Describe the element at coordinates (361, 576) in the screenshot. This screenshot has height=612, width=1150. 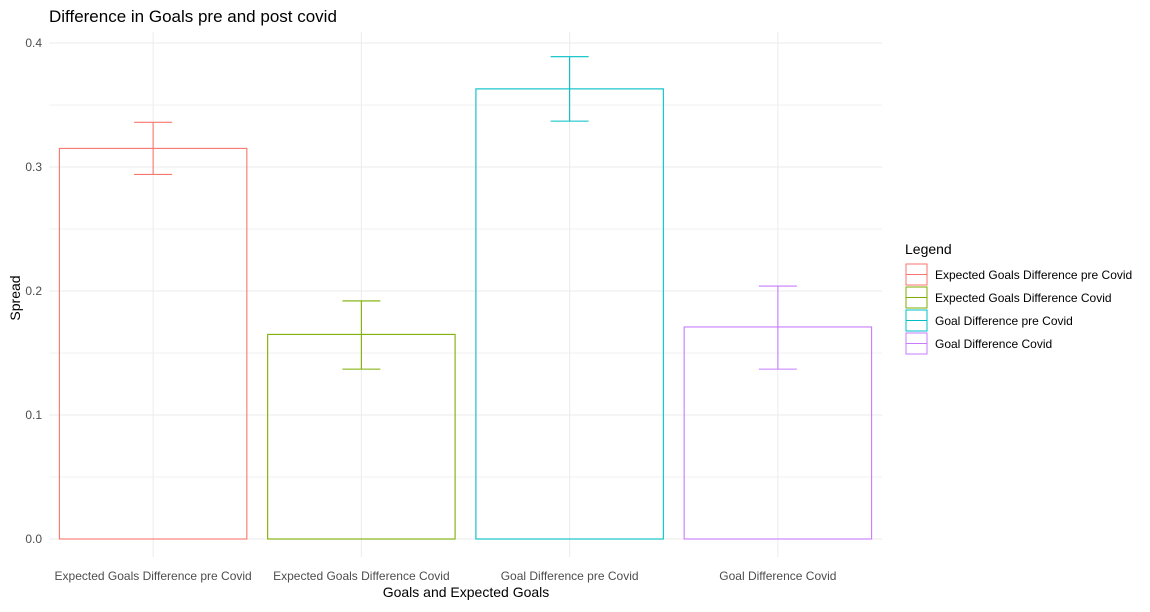
I see `x-tick-label: Expected Goals Difference Covid` at that location.